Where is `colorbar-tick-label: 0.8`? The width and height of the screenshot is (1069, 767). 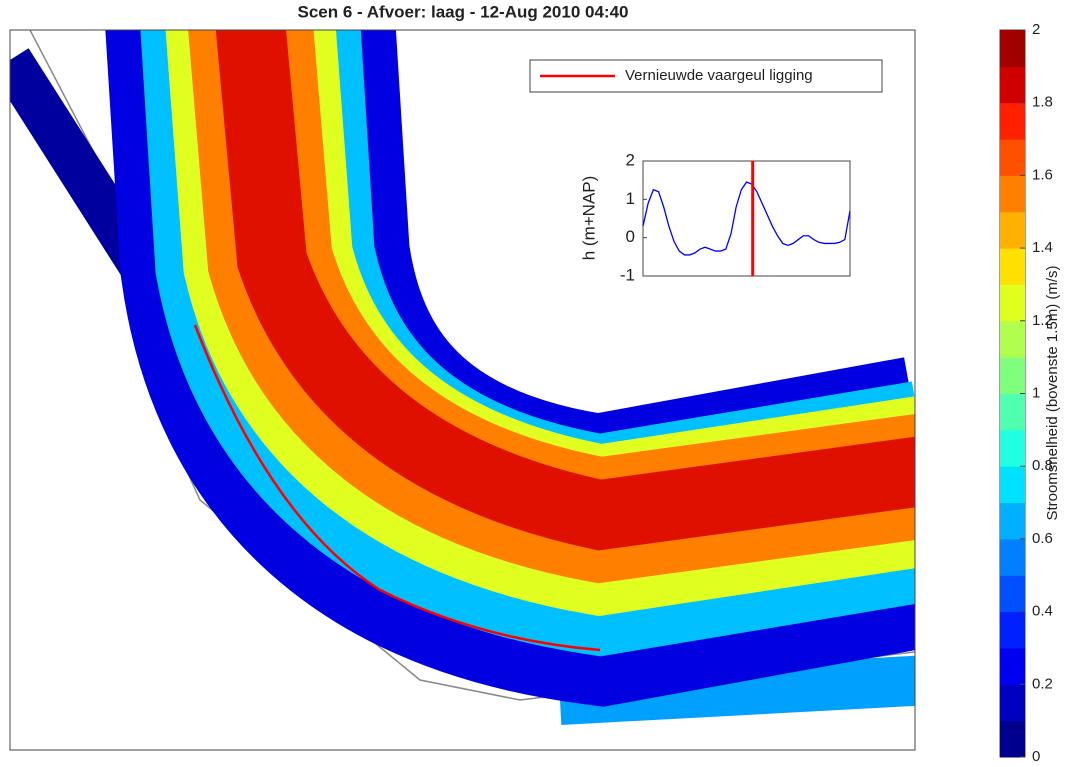 colorbar-tick-label: 0.8 is located at coordinates (1042, 465).